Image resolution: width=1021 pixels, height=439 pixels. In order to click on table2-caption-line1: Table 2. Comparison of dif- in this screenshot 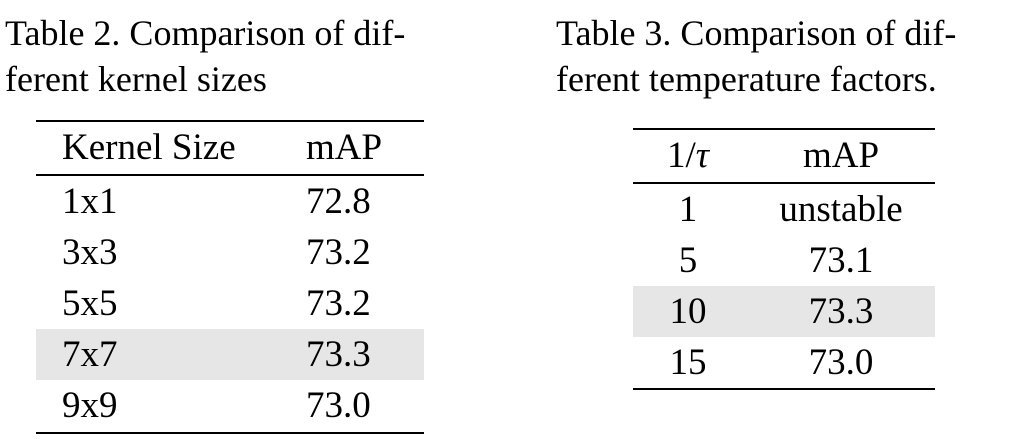, I will do `click(205, 33)`.